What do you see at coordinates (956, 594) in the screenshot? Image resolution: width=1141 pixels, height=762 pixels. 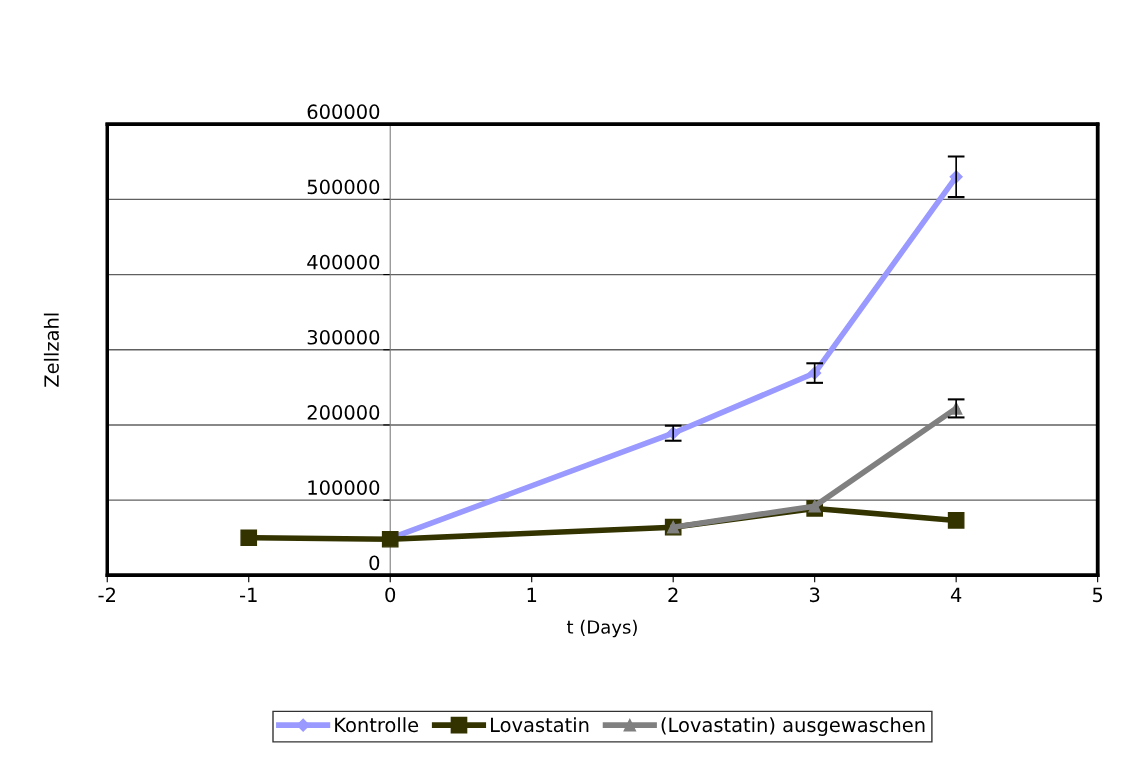 I see `x-tick-label: 4` at bounding box center [956, 594].